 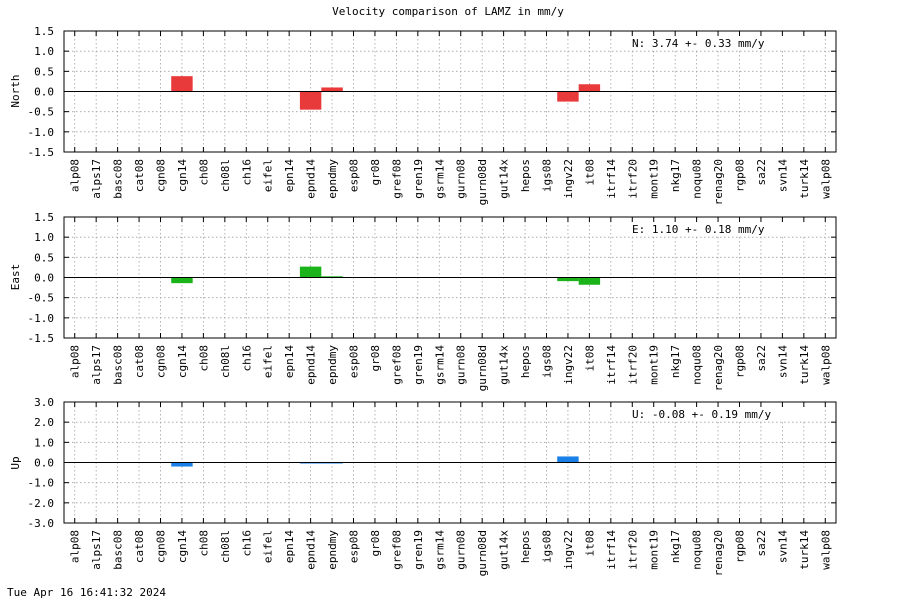 I want to click on y-tick-label: -3.0, so click(x=41, y=523).